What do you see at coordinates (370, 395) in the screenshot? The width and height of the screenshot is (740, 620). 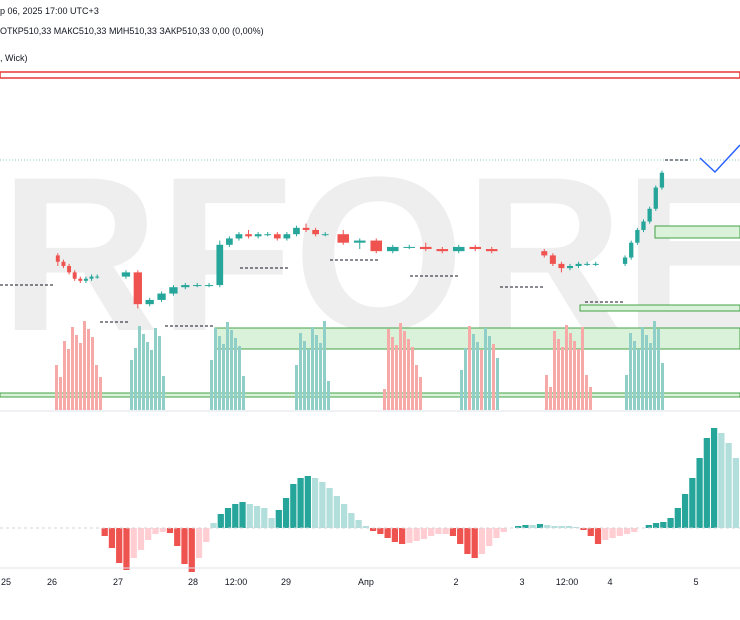 I see `support-zone` at bounding box center [370, 395].